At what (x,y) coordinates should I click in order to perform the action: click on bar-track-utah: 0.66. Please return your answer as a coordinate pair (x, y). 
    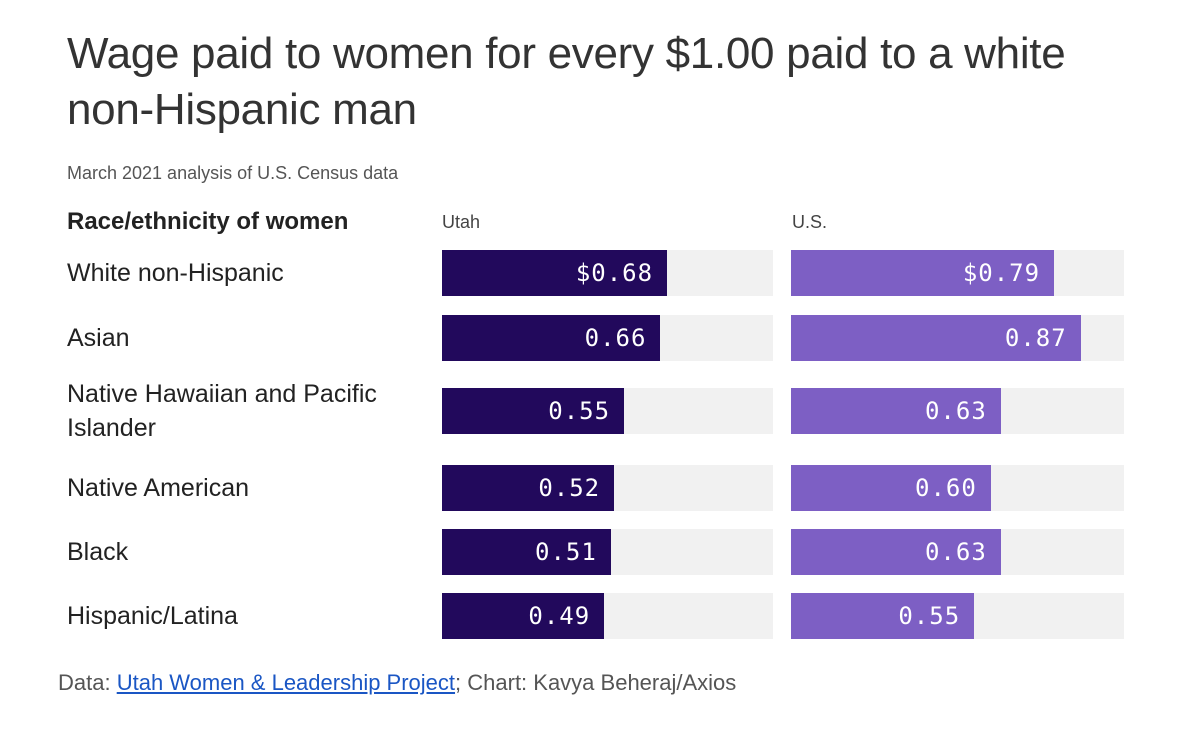
    Looking at the image, I should click on (607, 338).